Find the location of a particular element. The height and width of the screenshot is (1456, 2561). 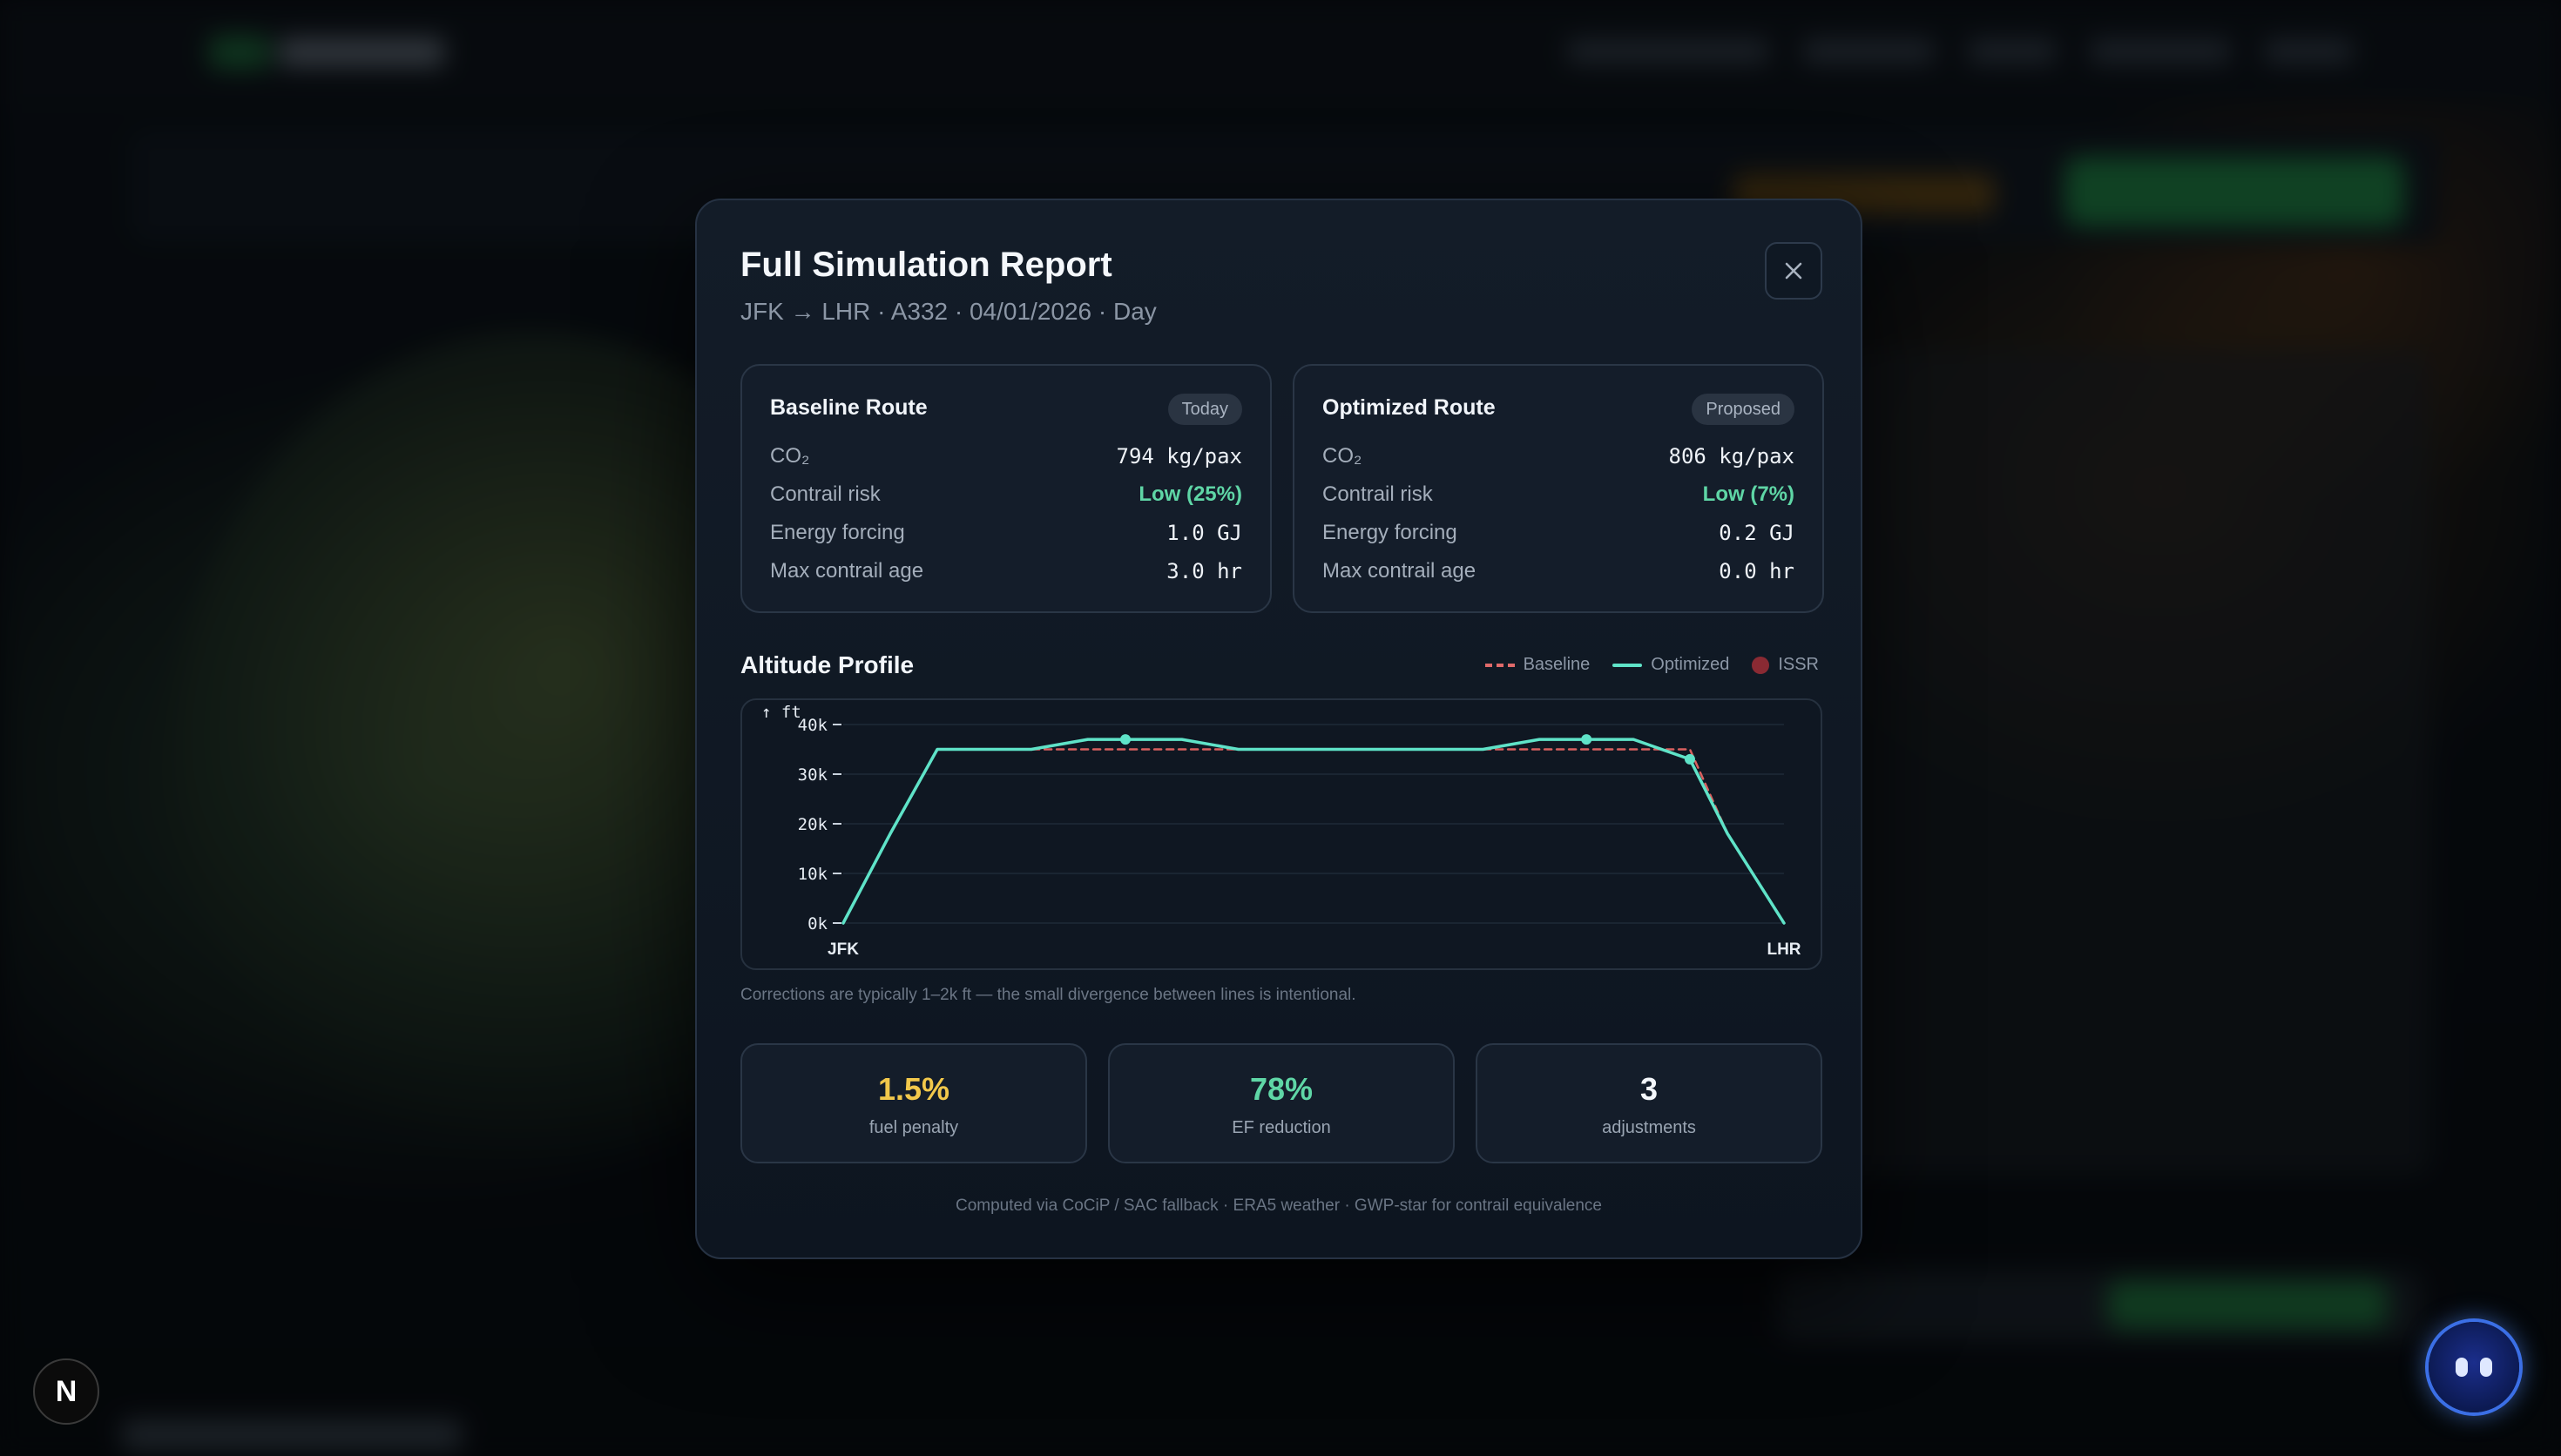

legend-baseline: Baseline is located at coordinates (1537, 665).